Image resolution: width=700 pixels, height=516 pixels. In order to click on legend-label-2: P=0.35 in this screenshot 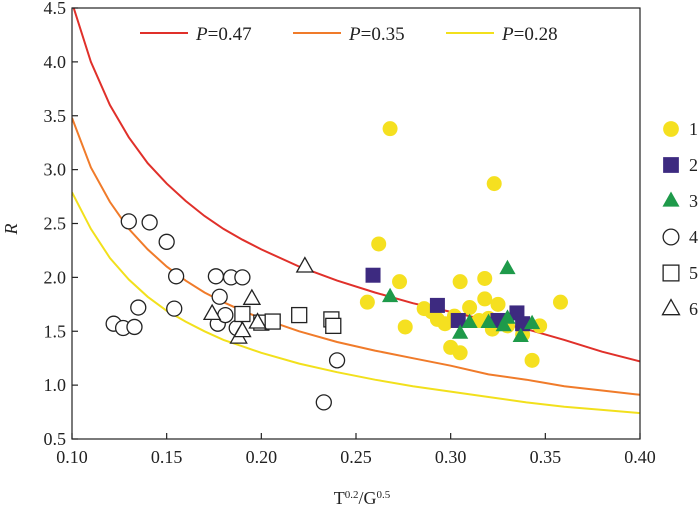, I will do `click(376, 34)`.